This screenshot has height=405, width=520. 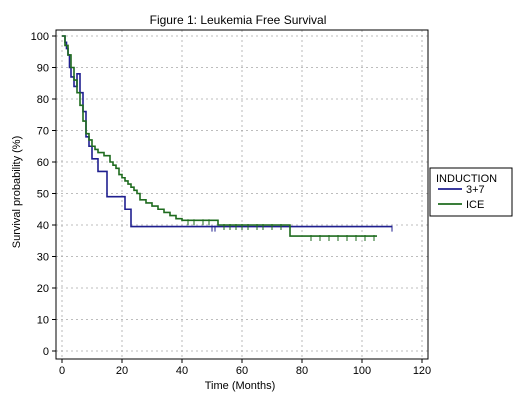 I want to click on legend: INDUCTION 3+7 ICE, so click(x=471, y=192).